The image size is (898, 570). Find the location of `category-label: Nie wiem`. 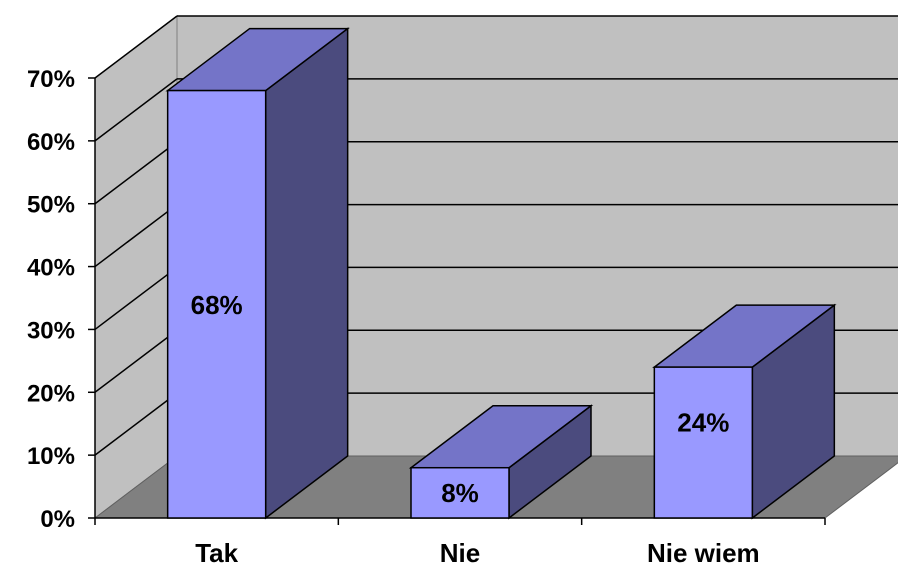

category-label: Nie wiem is located at coordinates (703, 553).